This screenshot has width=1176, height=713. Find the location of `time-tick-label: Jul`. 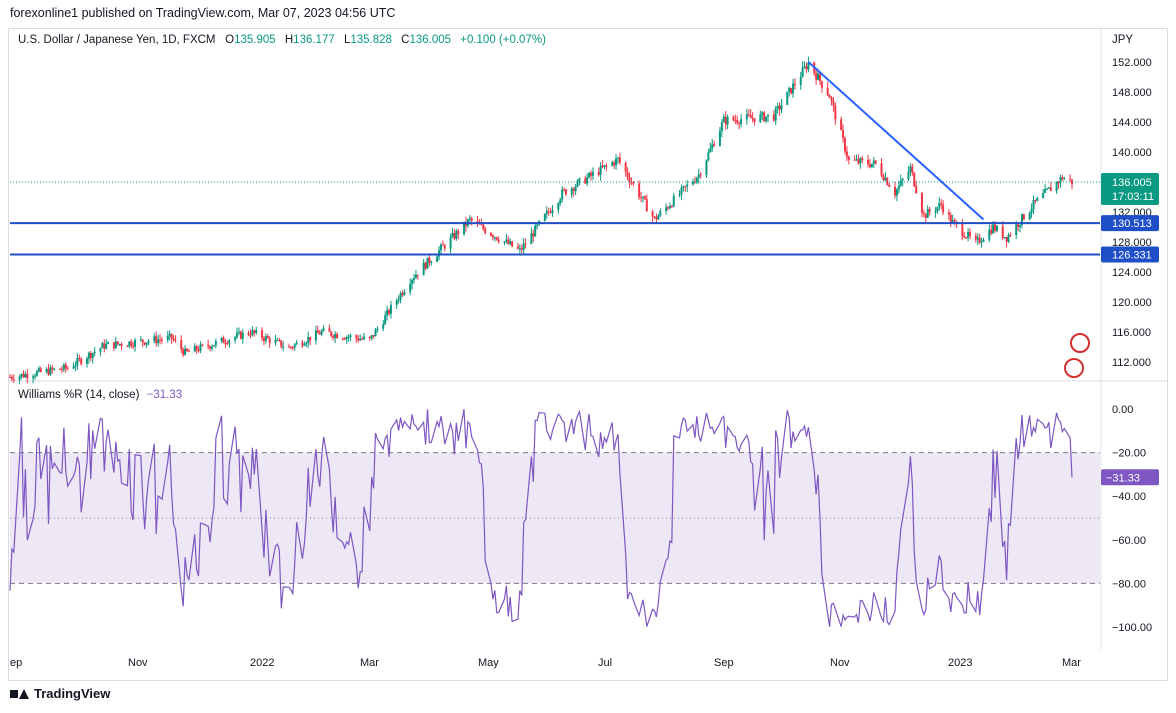

time-tick-label: Jul is located at coordinates (605, 663).